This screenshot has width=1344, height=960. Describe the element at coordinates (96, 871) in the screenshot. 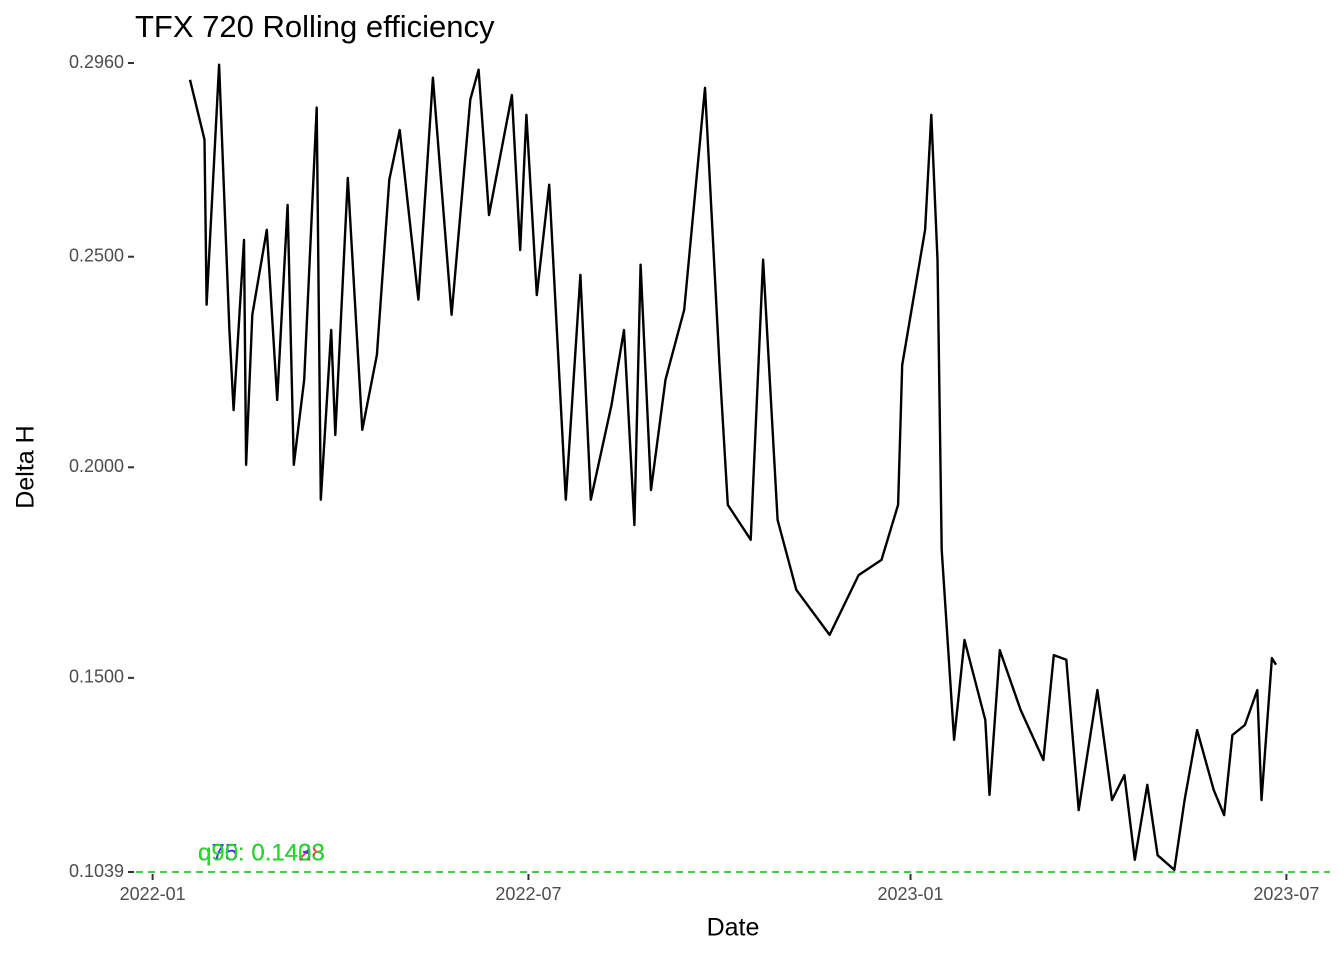

I see `y-tick-label: 0.1039` at that location.